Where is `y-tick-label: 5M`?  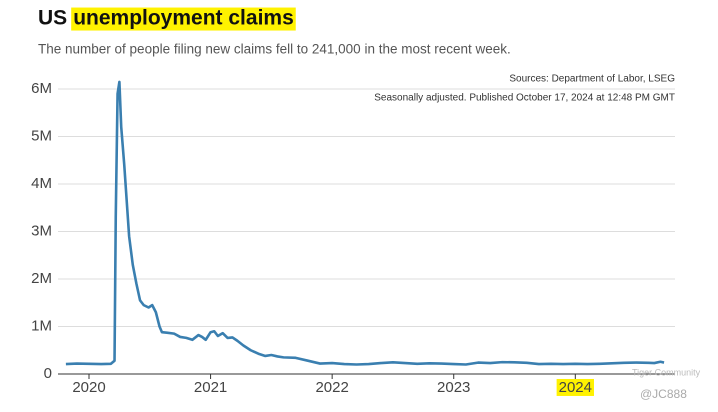
y-tick-label: 5M is located at coordinates (41, 135).